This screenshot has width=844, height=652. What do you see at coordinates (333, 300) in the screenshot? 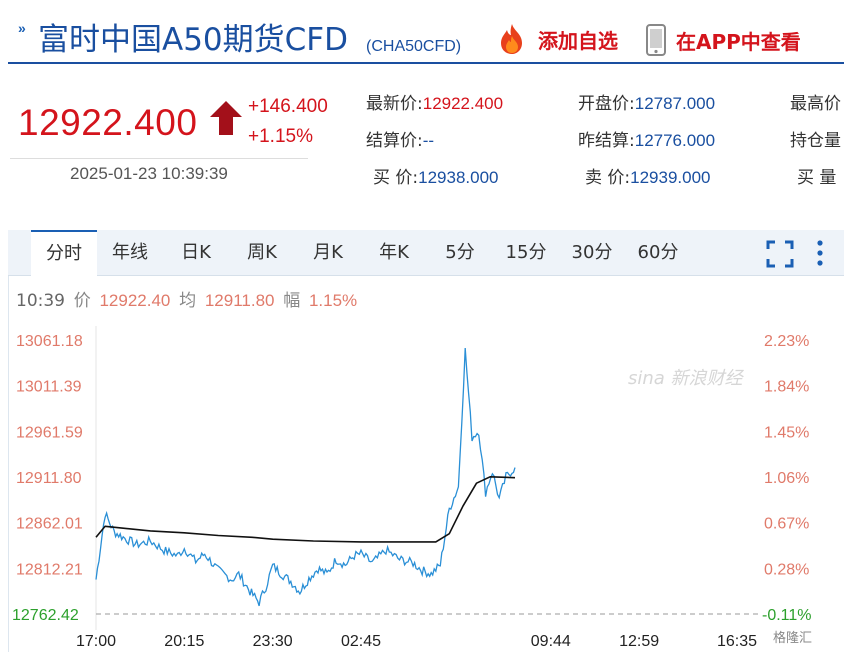
I see `info-amp-value: 1.15%` at bounding box center [333, 300].